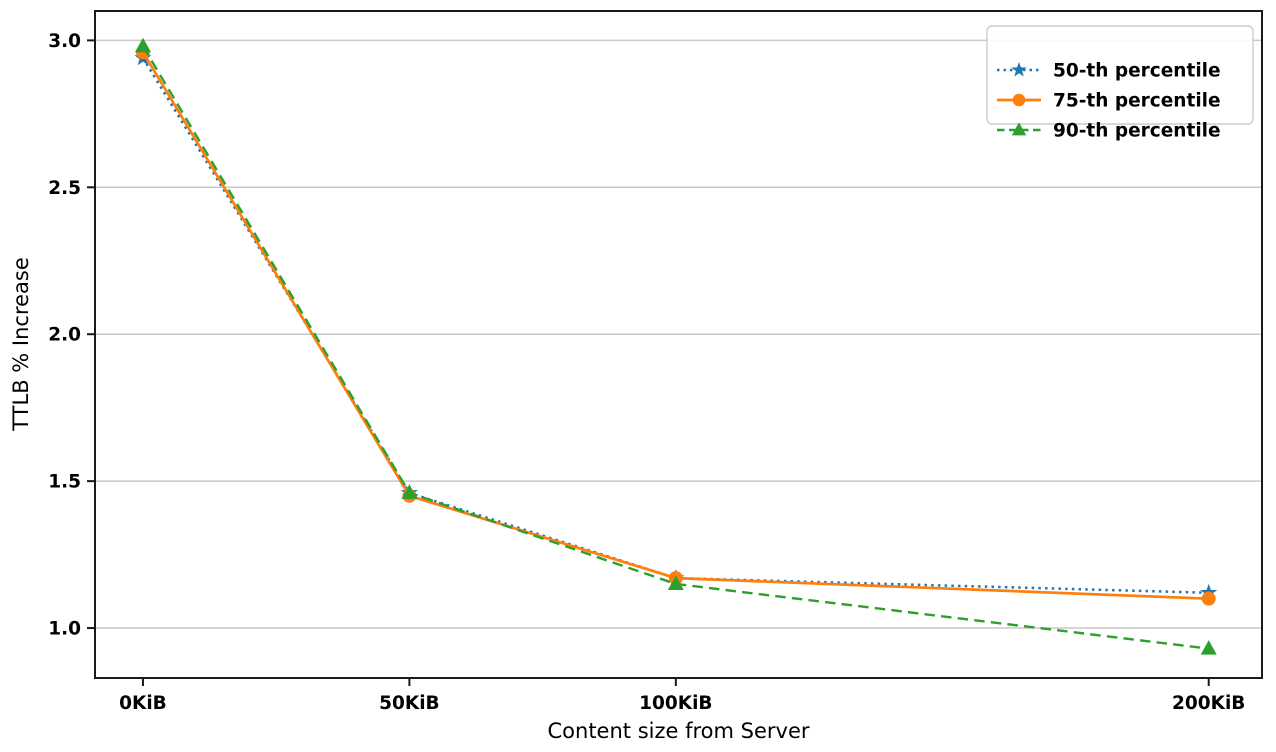  Describe the element at coordinates (143, 703) in the screenshot. I see `x-tick-label: 0KiB` at that location.